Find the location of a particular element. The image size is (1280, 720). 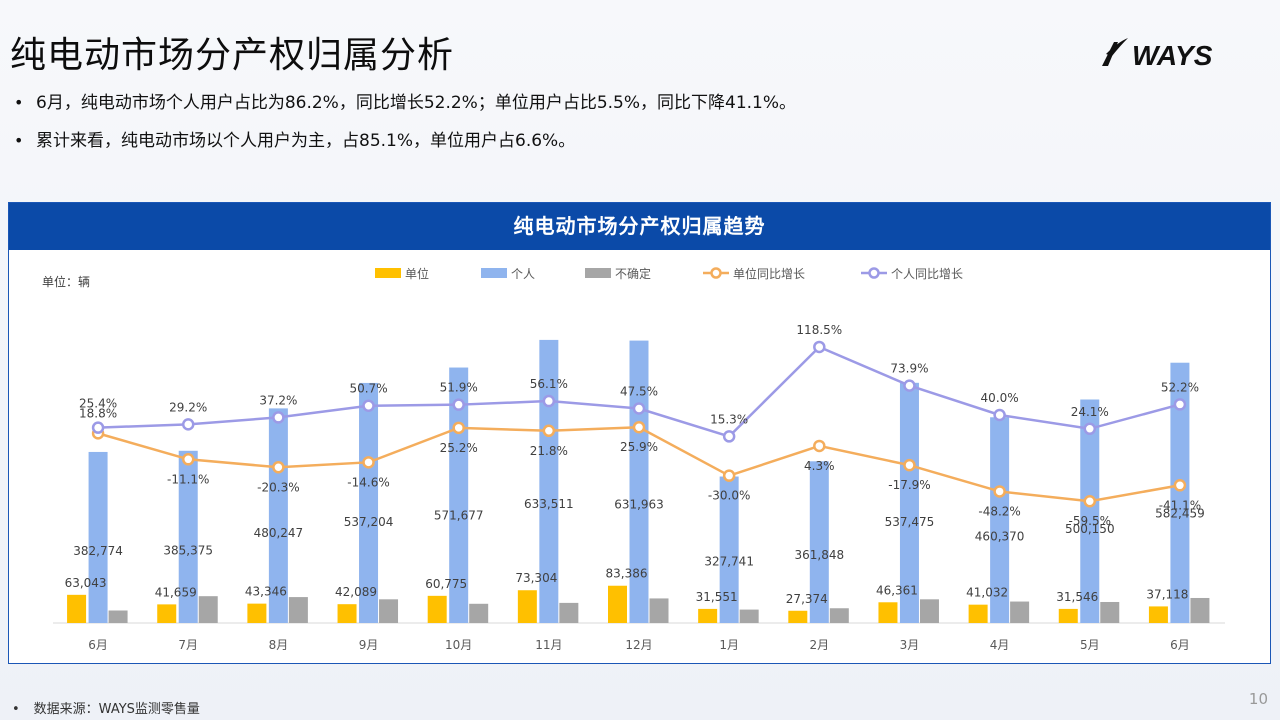

x-tick-label: 10月 is located at coordinates (458, 645).